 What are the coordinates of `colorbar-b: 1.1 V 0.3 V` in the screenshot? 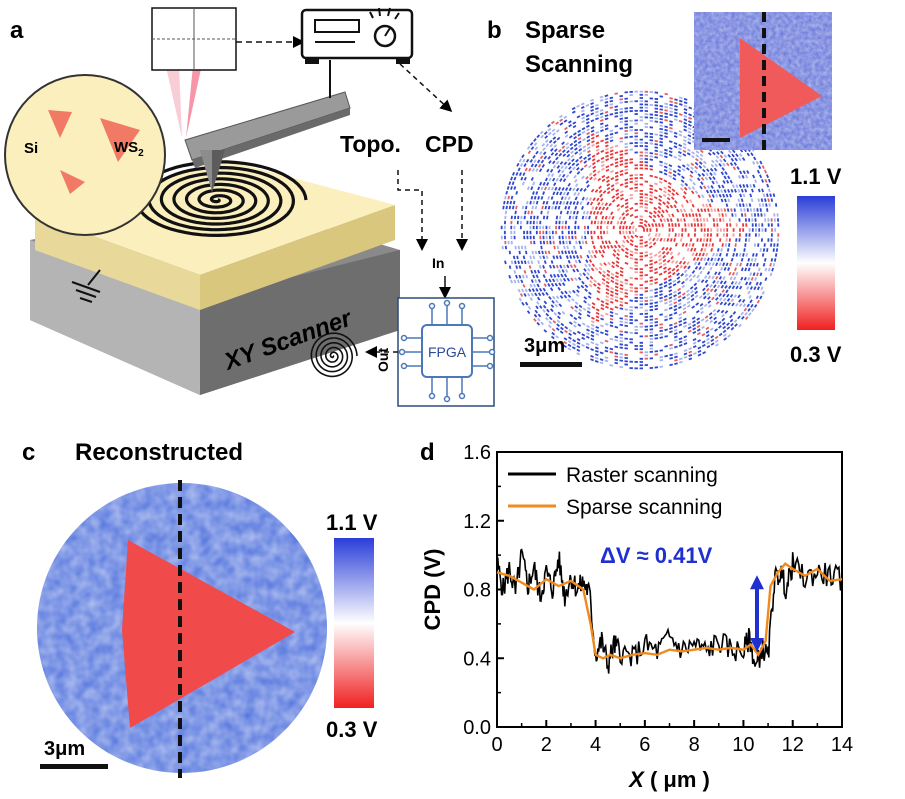 It's located at (816, 265).